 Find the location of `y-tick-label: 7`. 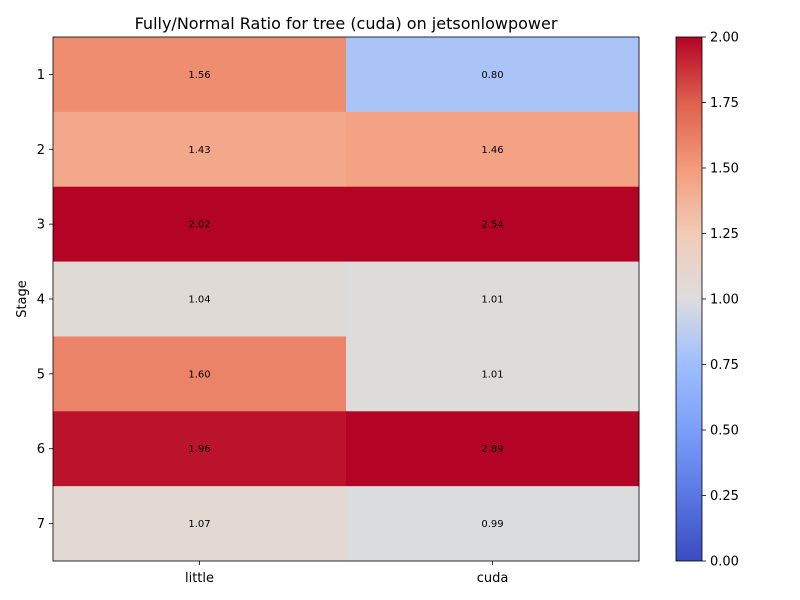

y-tick-label: 7 is located at coordinates (41, 524).